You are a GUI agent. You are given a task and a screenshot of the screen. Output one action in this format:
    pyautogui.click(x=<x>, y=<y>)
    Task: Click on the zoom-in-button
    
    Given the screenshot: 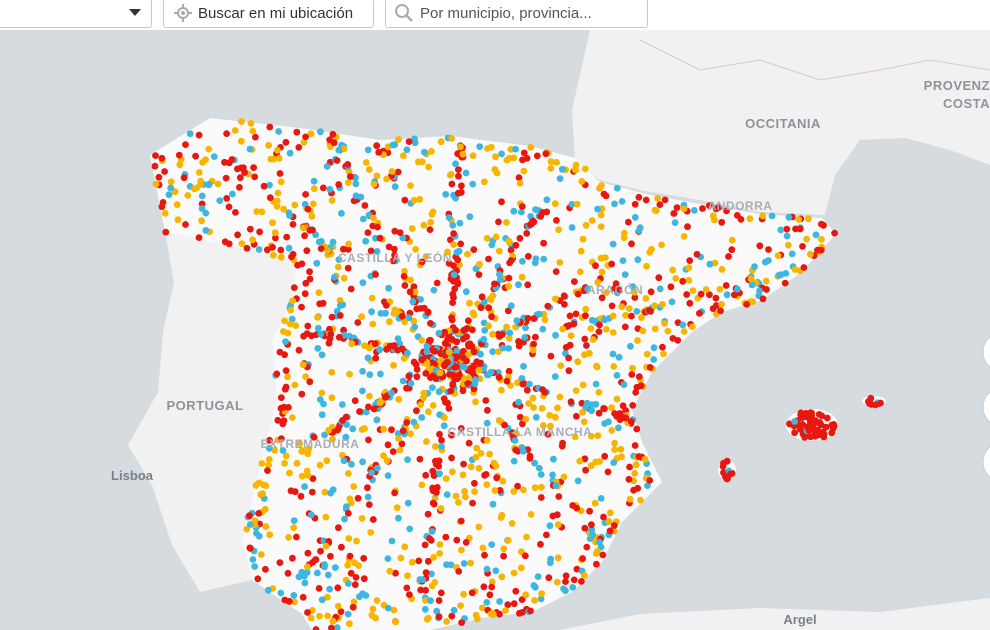 What is the action you would take?
    pyautogui.click(x=986, y=352)
    